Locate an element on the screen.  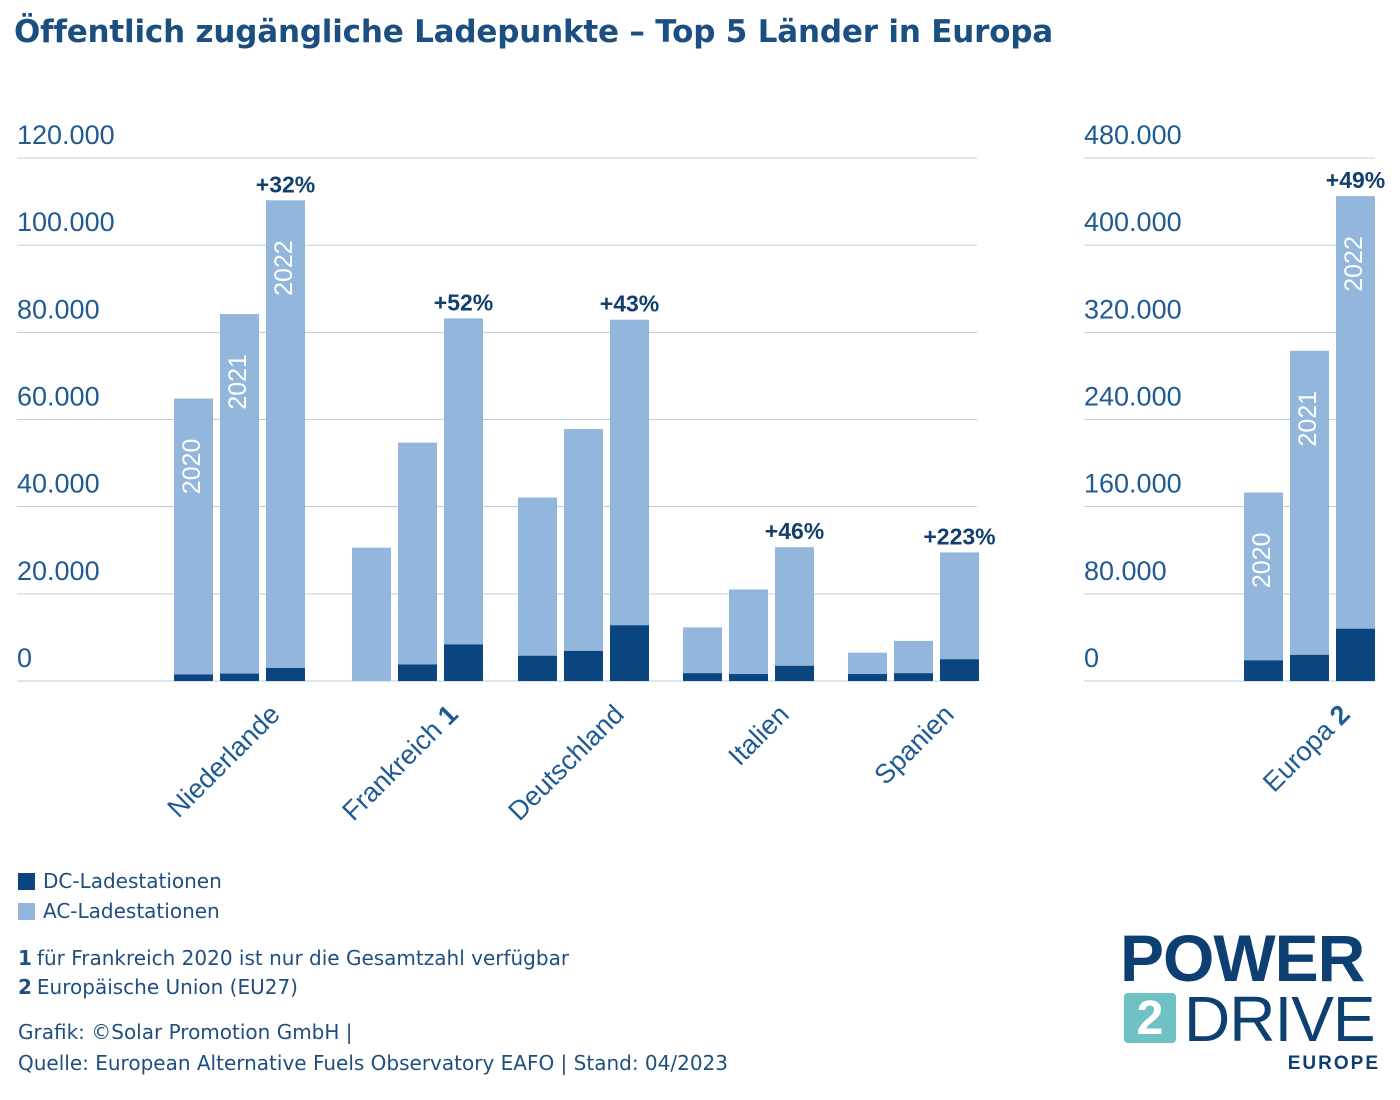
bar-dc-italien-2022 is located at coordinates (794, 673).